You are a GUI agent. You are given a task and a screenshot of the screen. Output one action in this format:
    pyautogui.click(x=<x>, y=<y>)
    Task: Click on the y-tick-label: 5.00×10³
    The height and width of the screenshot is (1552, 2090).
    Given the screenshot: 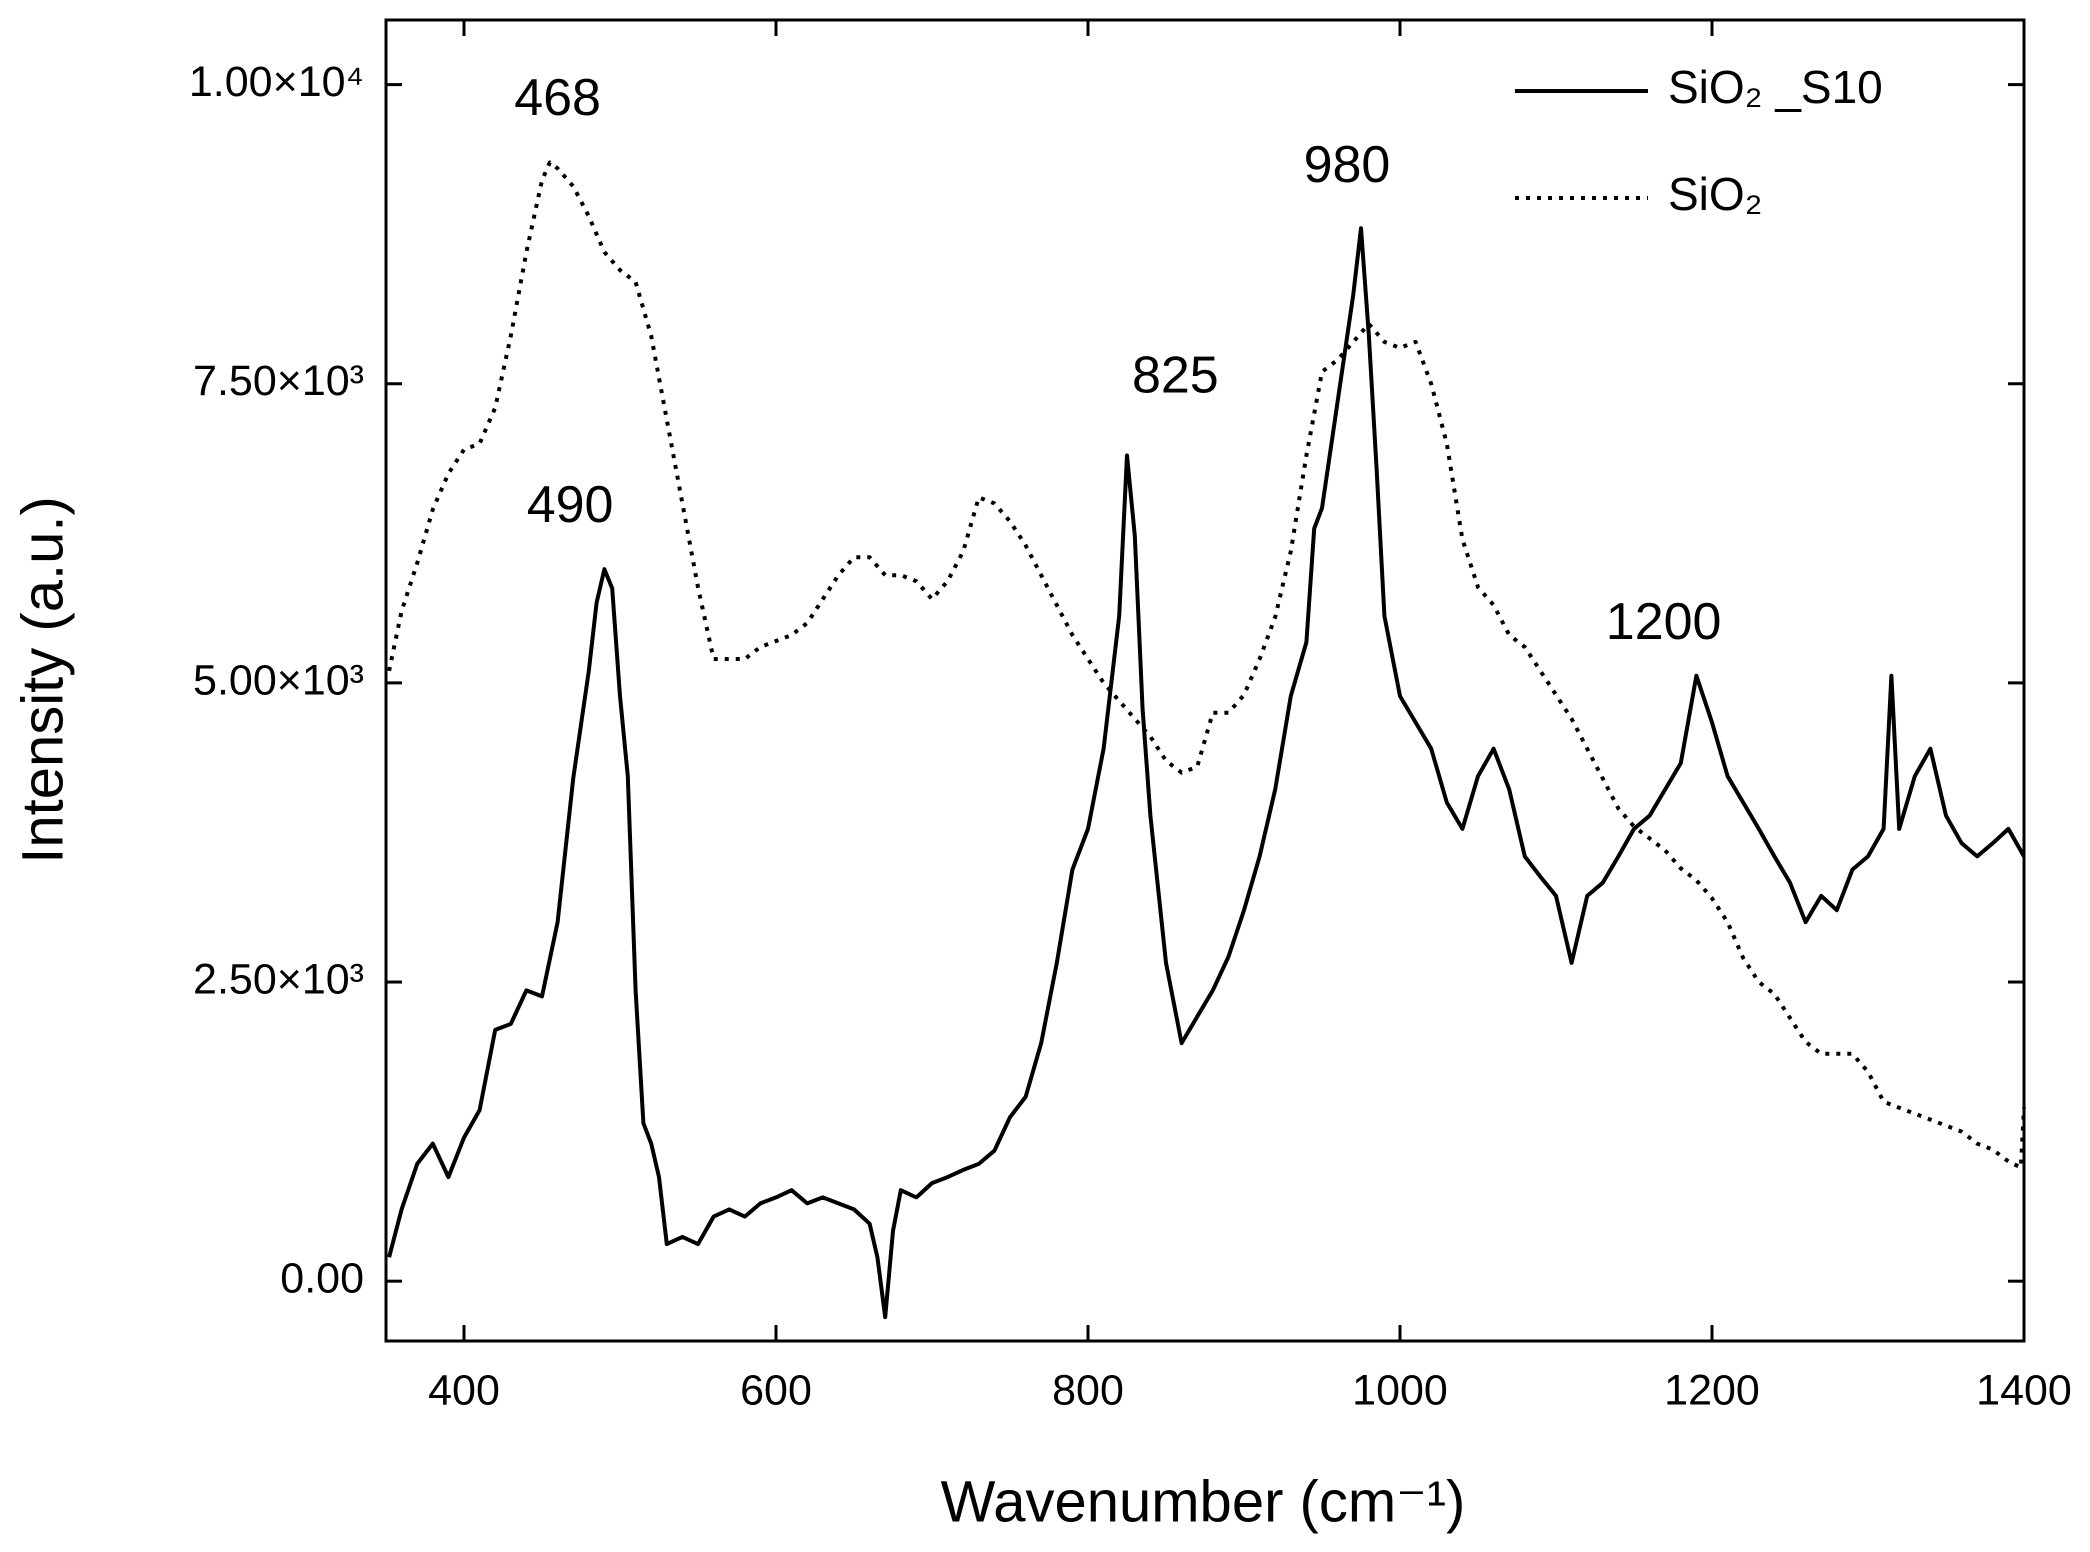 What is the action you would take?
    pyautogui.click(x=278, y=680)
    